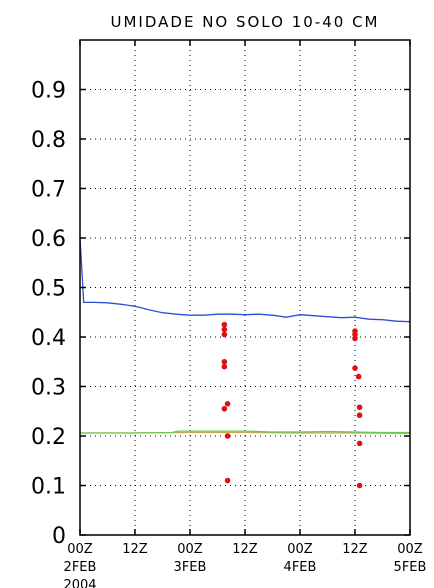 Image resolution: width=434 pixels, height=588 pixels. I want to click on y-tick-label: 0.3, so click(48, 388).